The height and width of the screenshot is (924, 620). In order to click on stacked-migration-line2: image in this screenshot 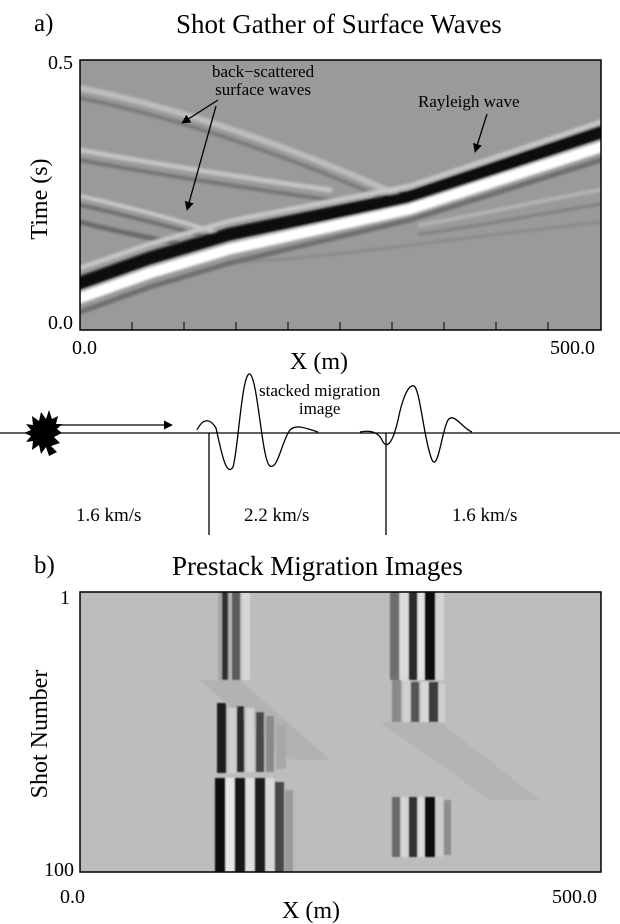, I will do `click(319, 408)`.